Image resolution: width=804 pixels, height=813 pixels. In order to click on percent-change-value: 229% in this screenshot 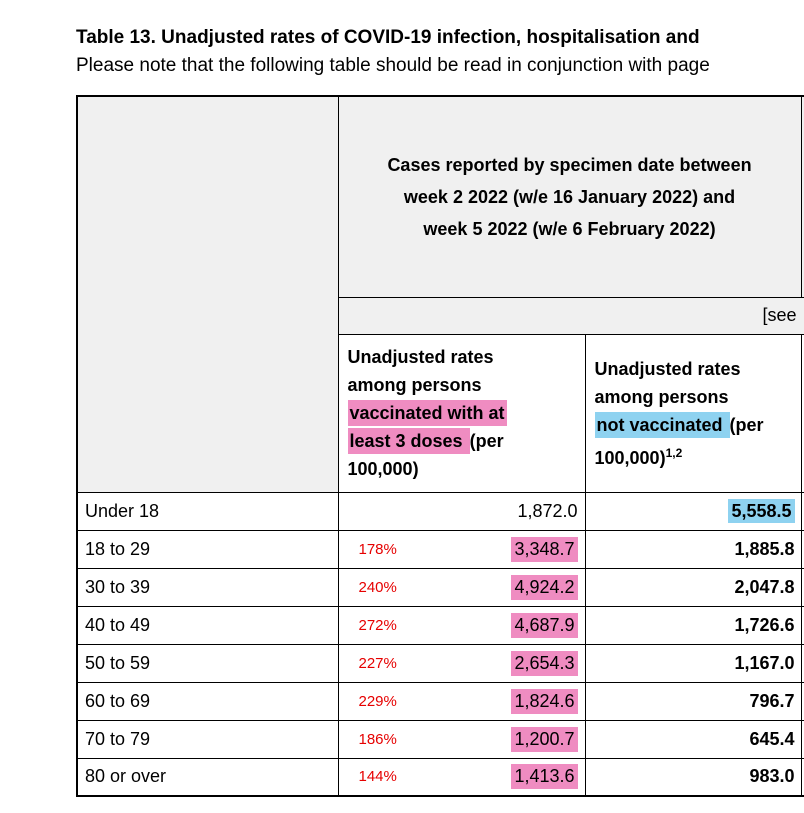, I will do `click(377, 701)`.